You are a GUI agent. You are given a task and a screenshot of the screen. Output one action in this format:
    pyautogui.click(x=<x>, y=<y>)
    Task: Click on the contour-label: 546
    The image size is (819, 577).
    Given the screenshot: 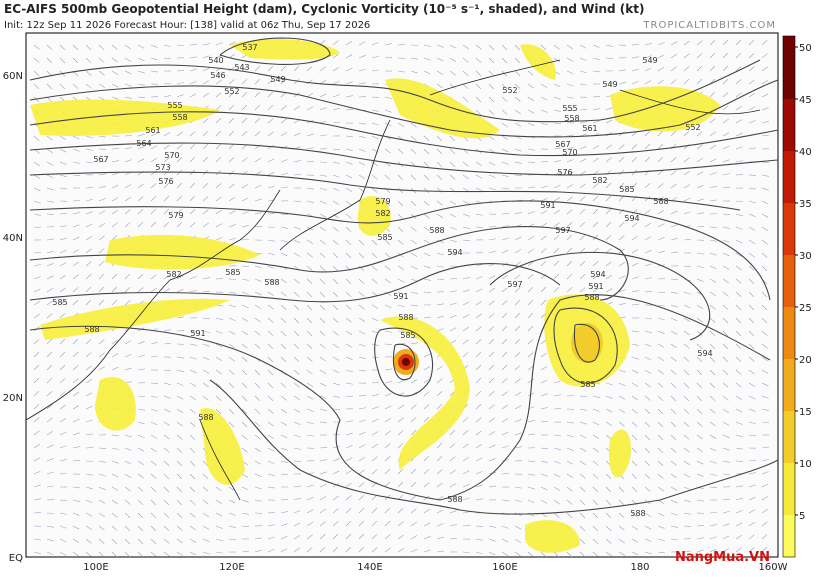 What is the action you would take?
    pyautogui.click(x=217, y=75)
    